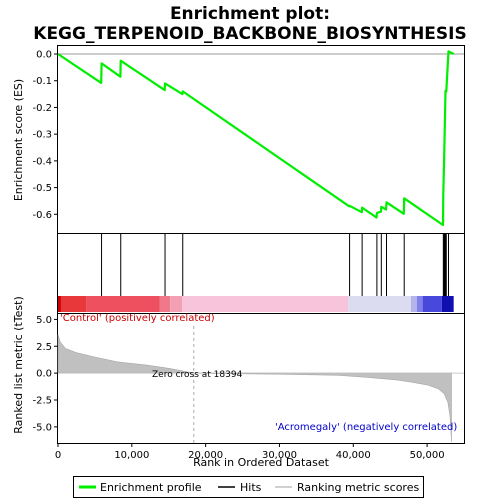  I want to click on es-y-tick-label: -0.1, so click(42, 81).